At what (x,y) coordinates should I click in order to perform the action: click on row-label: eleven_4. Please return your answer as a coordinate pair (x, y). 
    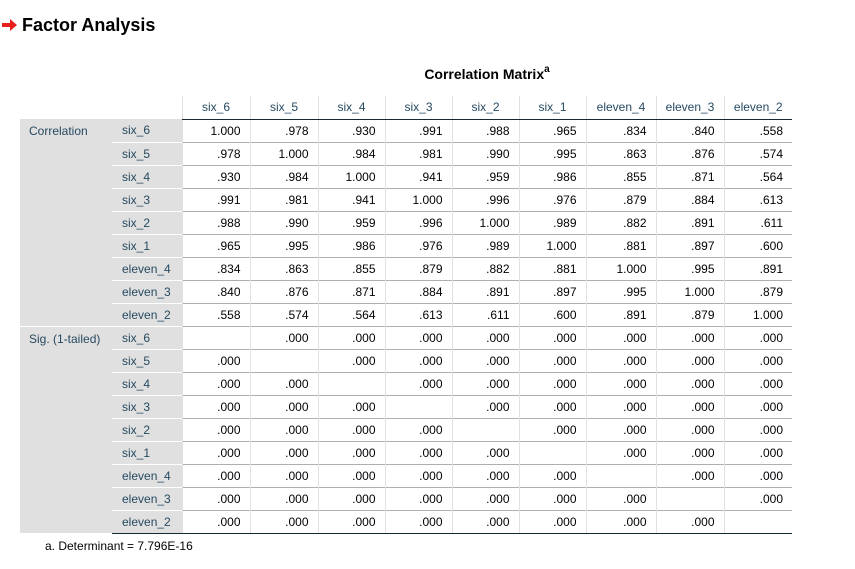
    Looking at the image, I should click on (147, 268).